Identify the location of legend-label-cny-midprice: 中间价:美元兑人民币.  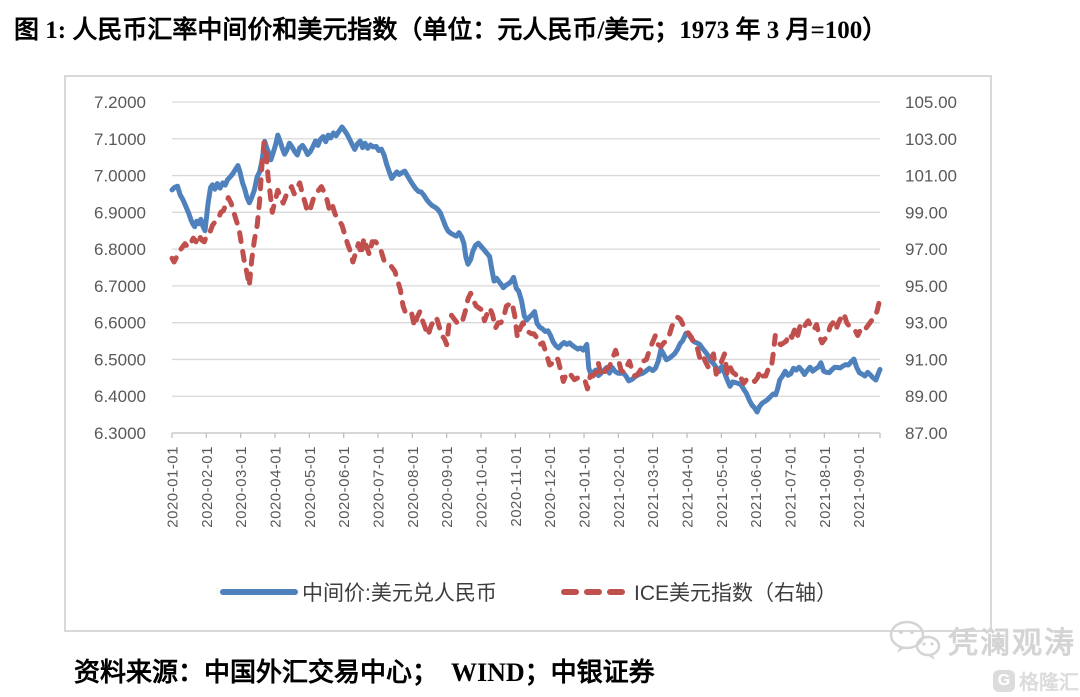
(399, 593).